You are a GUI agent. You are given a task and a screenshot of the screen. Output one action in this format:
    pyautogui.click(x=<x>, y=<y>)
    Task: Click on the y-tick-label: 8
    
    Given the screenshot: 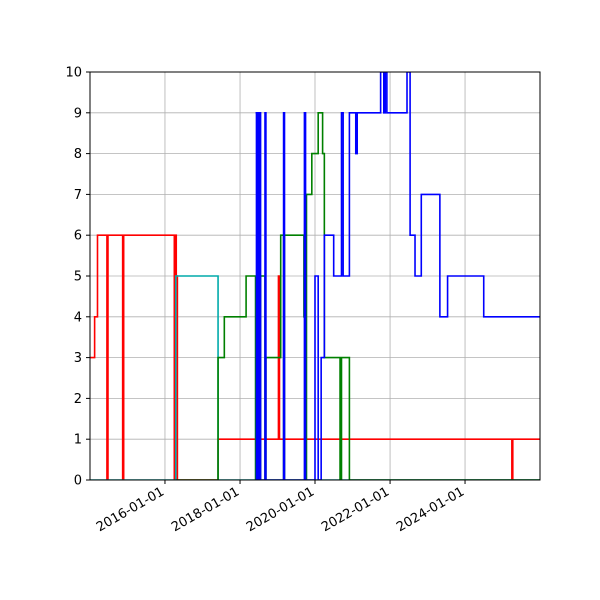 What is the action you would take?
    pyautogui.click(x=78, y=154)
    